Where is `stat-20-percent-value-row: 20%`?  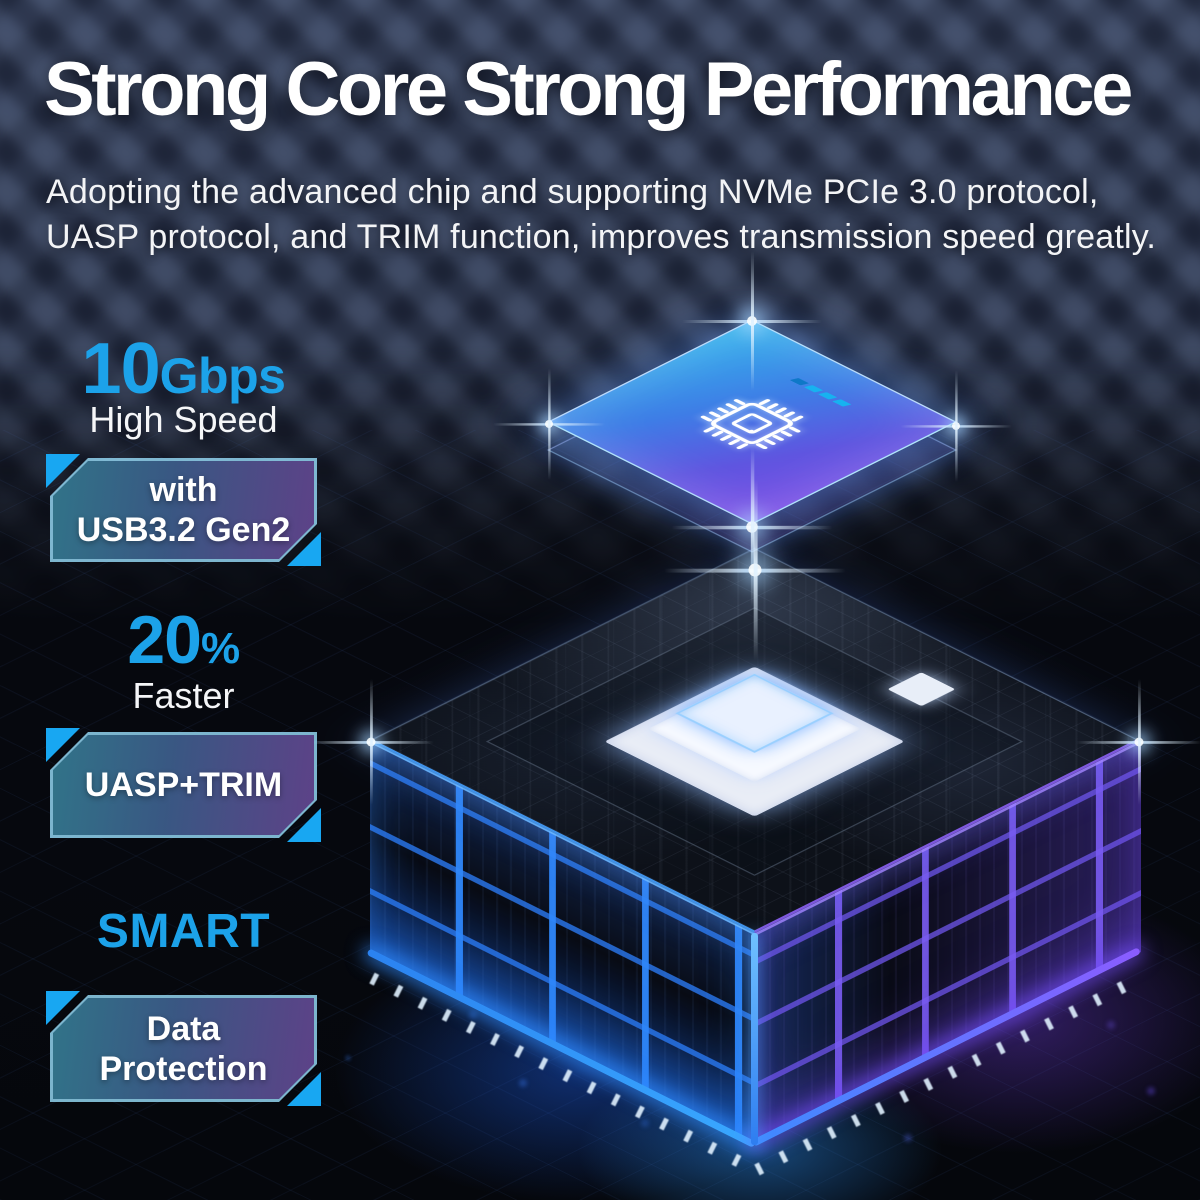
stat-20-percent-value-row: 20% is located at coordinates (183, 640).